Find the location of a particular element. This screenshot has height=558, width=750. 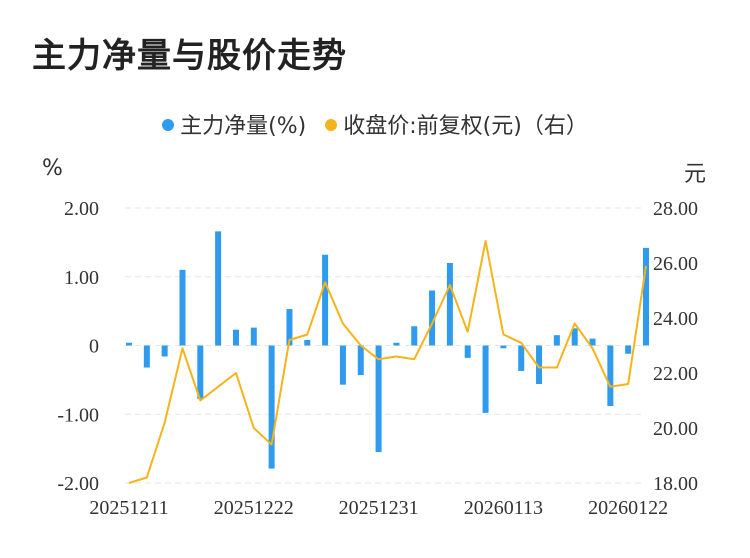

legend-item-net-flow: 主力净量(%) is located at coordinates (234, 124).